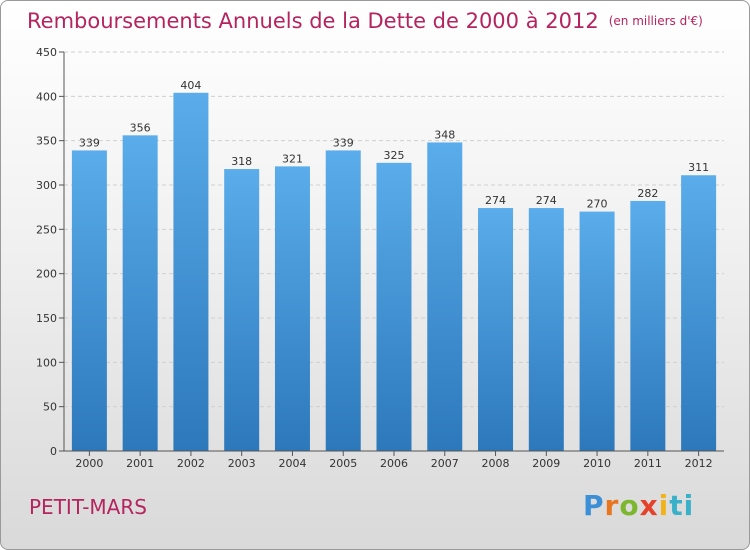 Image resolution: width=750 pixels, height=550 pixels. What do you see at coordinates (89, 463) in the screenshot?
I see `x-tick-label: 2000` at bounding box center [89, 463].